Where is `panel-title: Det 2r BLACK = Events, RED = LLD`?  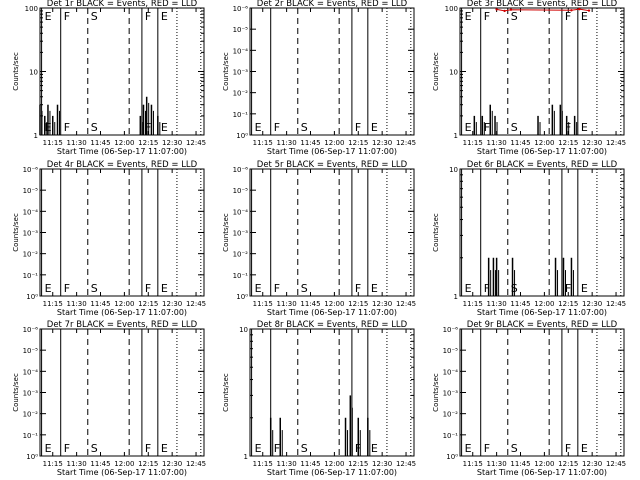 panel-title: Det 2r BLACK = Events, RED = LLD is located at coordinates (332, 4).